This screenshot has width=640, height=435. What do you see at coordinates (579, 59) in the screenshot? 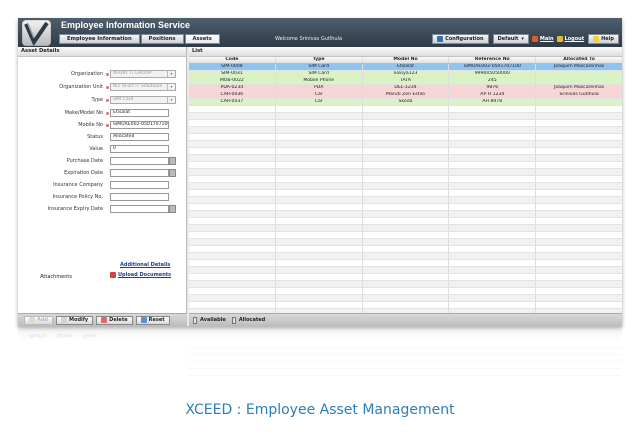
I see `column-header-allocated-to: Allocated To` at bounding box center [579, 59].